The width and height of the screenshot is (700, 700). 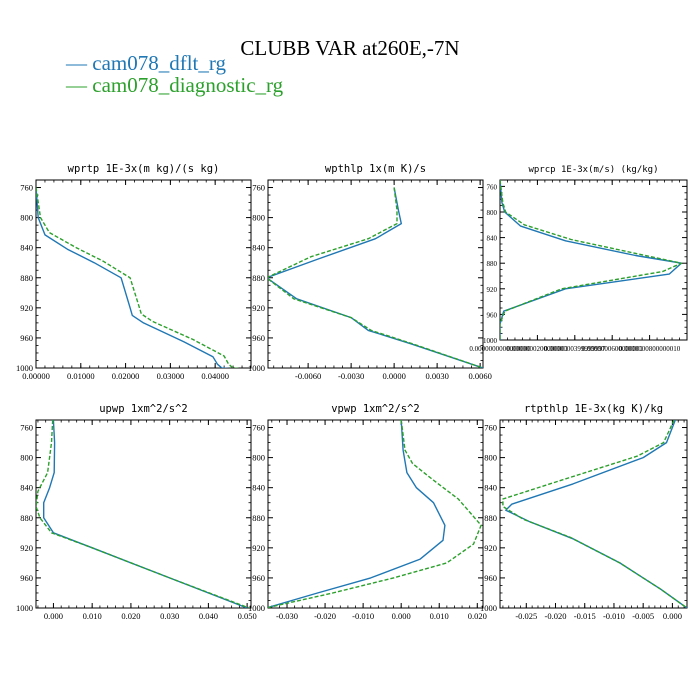 I want to click on figure-title: CLUBB VAR at260E,-7N, so click(x=350, y=48).